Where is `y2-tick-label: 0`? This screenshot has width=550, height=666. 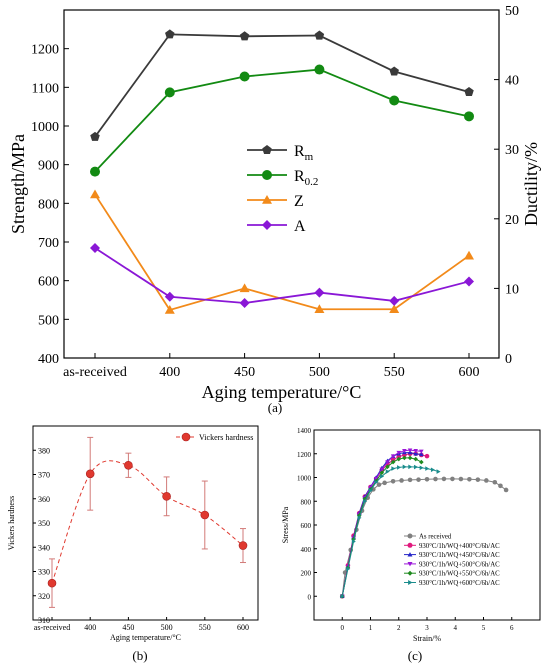
y2-tick-label: 0 is located at coordinates (508, 359).